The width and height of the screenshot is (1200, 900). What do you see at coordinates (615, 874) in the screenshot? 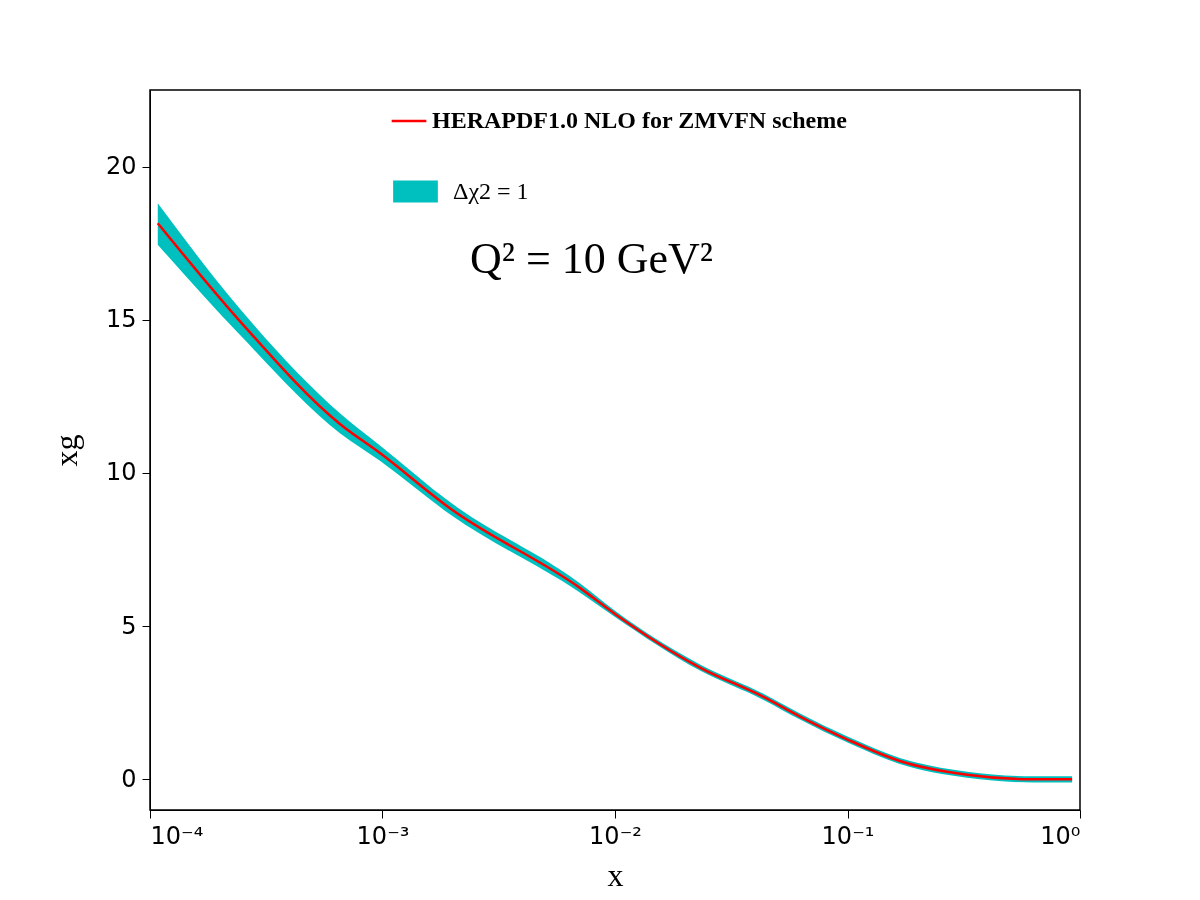
I see `x-axis-title: x` at bounding box center [615, 874].